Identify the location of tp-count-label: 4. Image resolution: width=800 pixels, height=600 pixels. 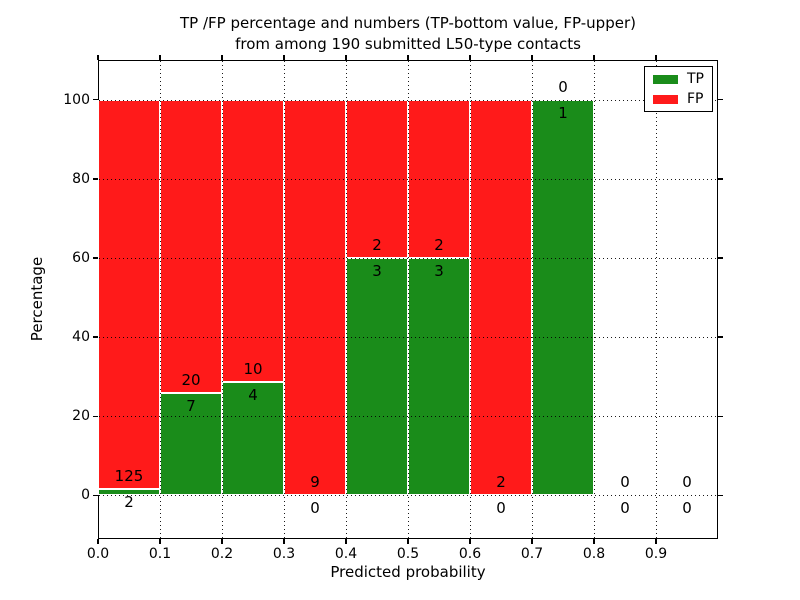
(253, 395).